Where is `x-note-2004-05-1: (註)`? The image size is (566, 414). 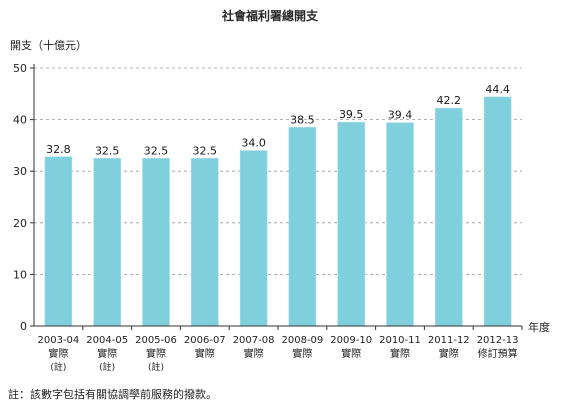
x-note-2004-05-1: (註) is located at coordinates (107, 367).